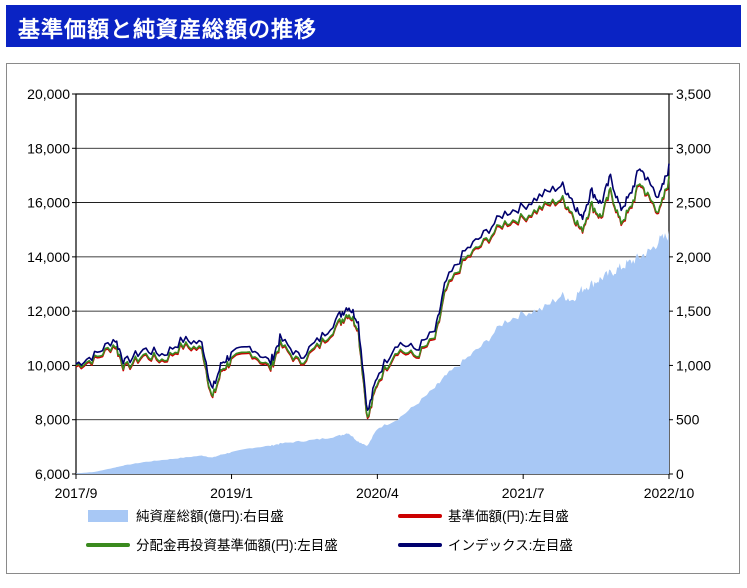 This screenshot has height=588, width=747. Describe the element at coordinates (523, 493) in the screenshot. I see `x-tick-label: 2021/7` at that location.